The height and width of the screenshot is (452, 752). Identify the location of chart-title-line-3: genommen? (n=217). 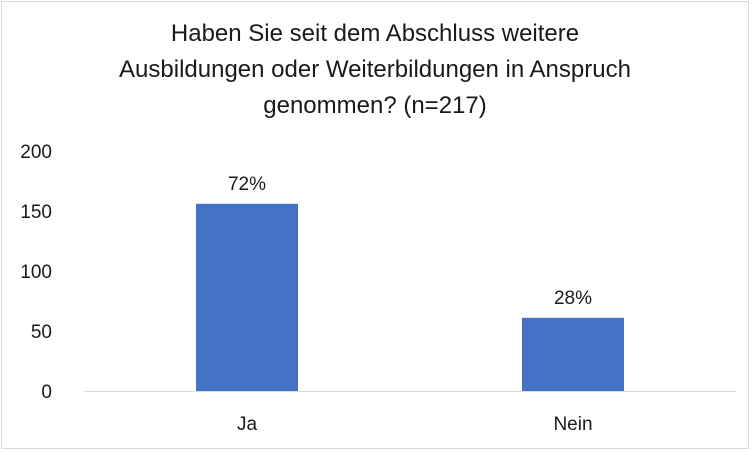
(375, 105).